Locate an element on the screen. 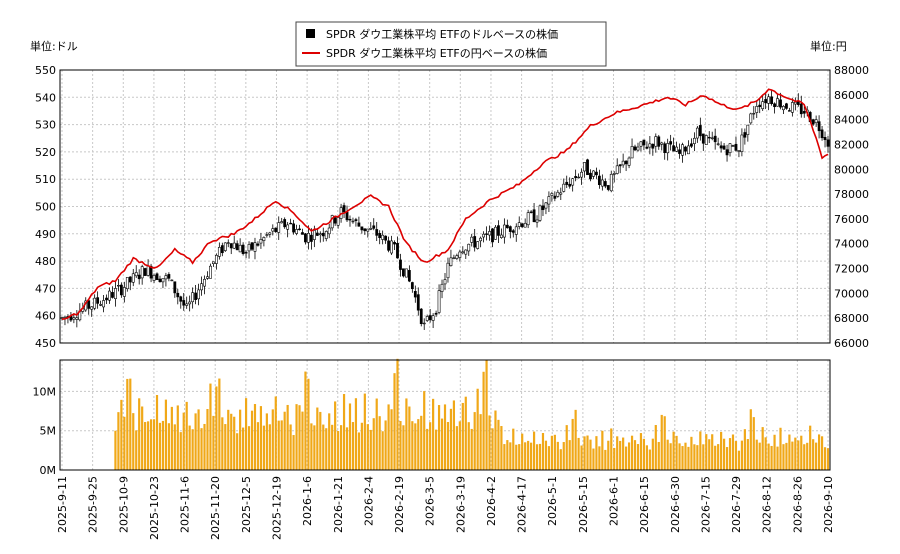 The image size is (900, 554). volume-axis-ticks: 0M 5M 10M is located at coordinates (45, 431).